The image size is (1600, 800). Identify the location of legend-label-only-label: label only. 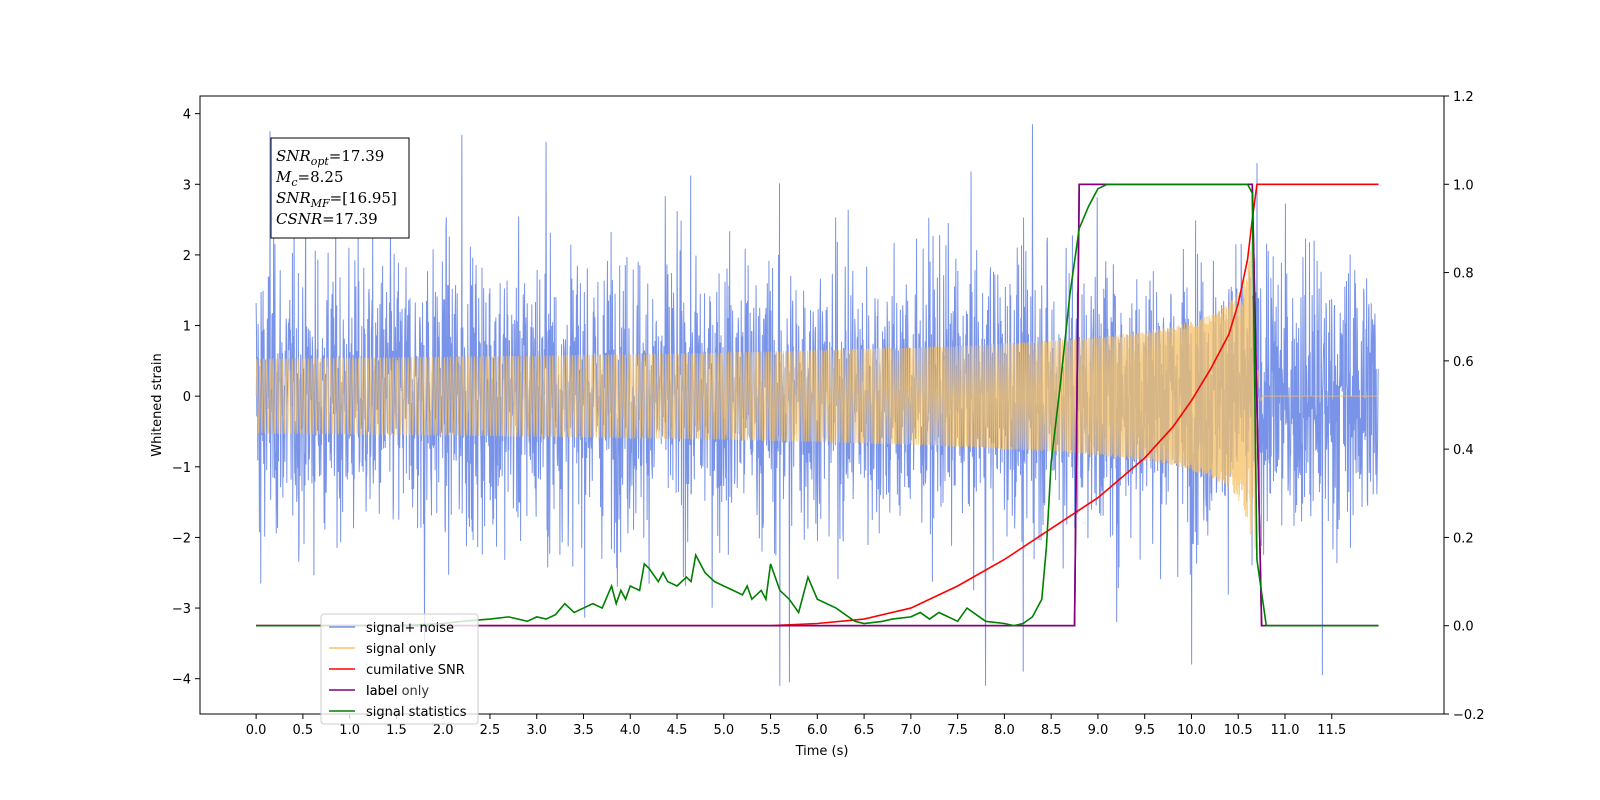
(397, 691).